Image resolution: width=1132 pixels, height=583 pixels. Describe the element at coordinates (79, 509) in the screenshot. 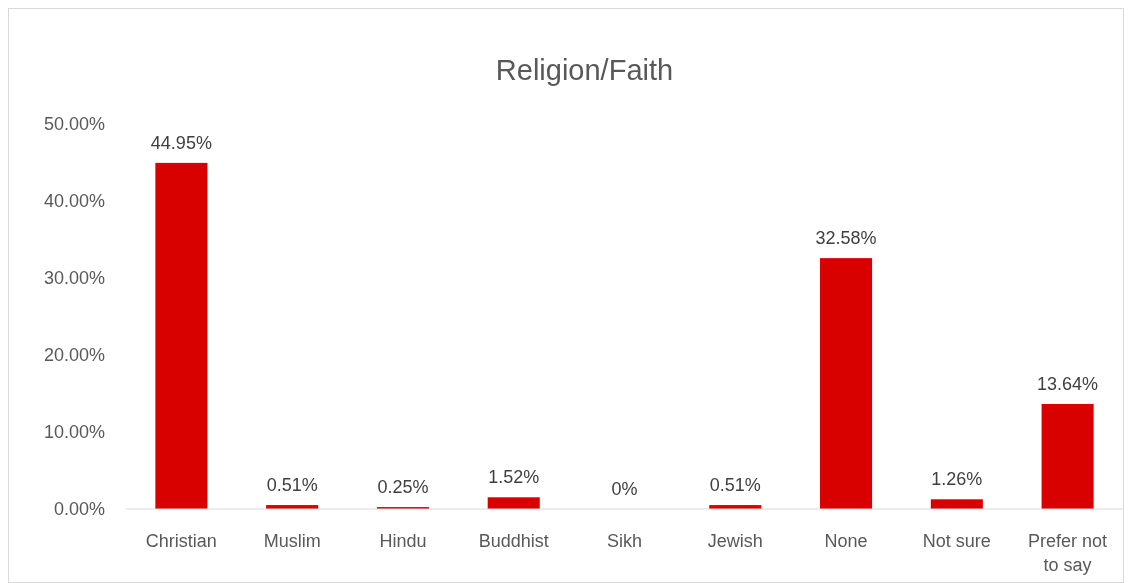

I see `y-tick-label: 0.00%` at that location.